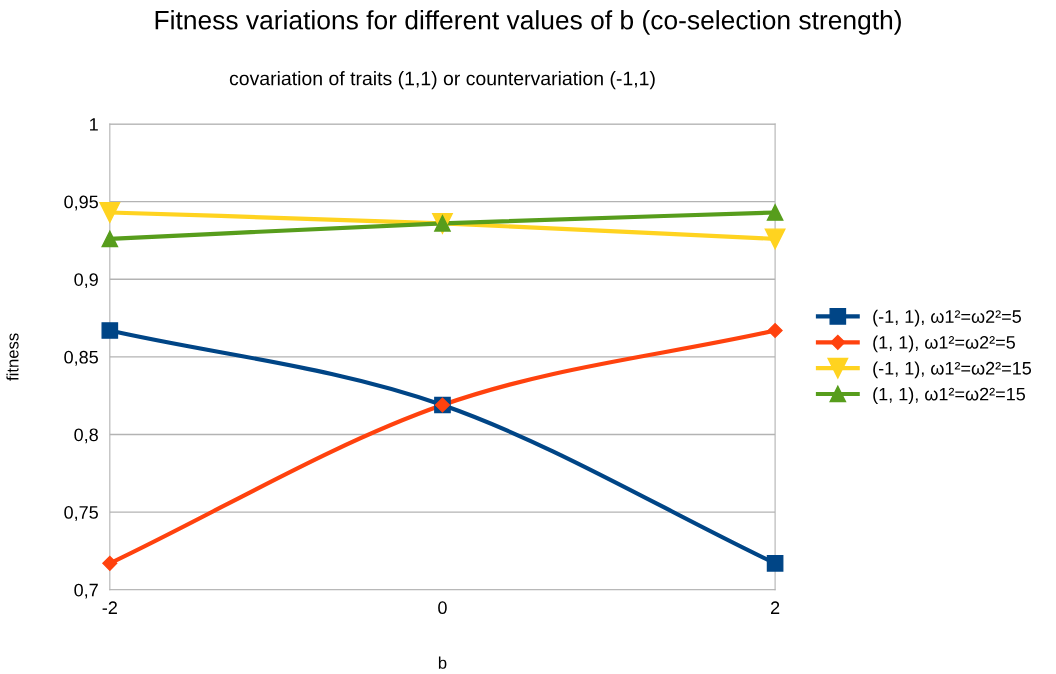 Image resolution: width=1056 pixels, height=674 pixels. What do you see at coordinates (81, 203) in the screenshot?
I see `y-tick-label: 0,95` at bounding box center [81, 203].